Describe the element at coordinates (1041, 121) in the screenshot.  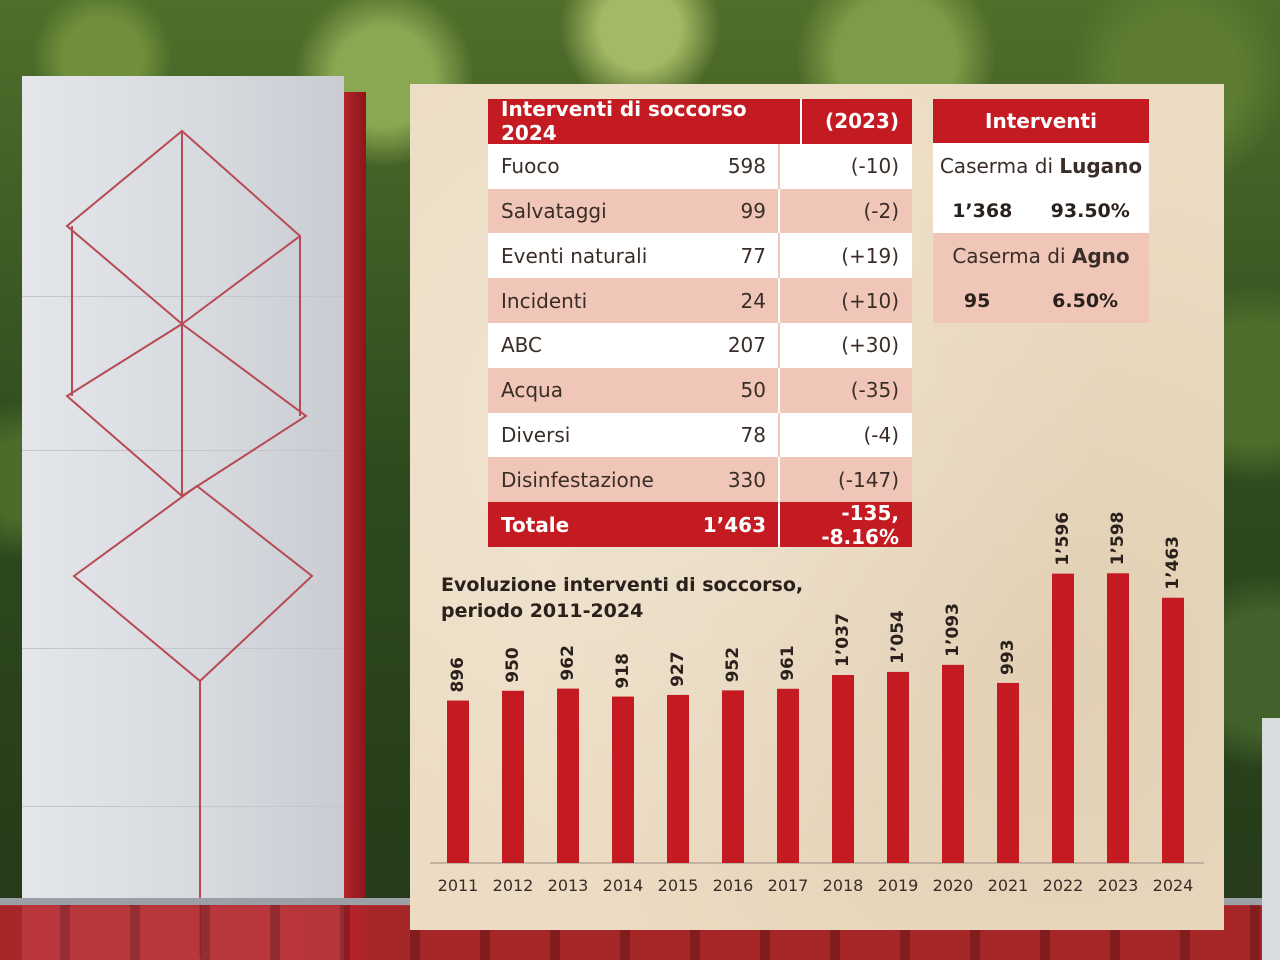
I see `stations-title: Interventi` at that location.